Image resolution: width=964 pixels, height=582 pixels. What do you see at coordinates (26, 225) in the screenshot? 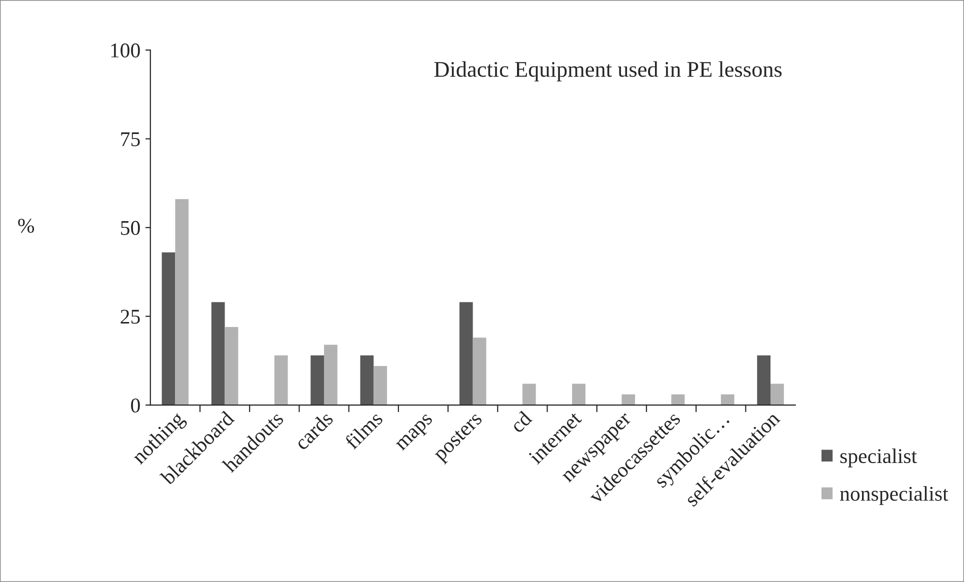
I see `y-axis-title: %` at bounding box center [26, 225].